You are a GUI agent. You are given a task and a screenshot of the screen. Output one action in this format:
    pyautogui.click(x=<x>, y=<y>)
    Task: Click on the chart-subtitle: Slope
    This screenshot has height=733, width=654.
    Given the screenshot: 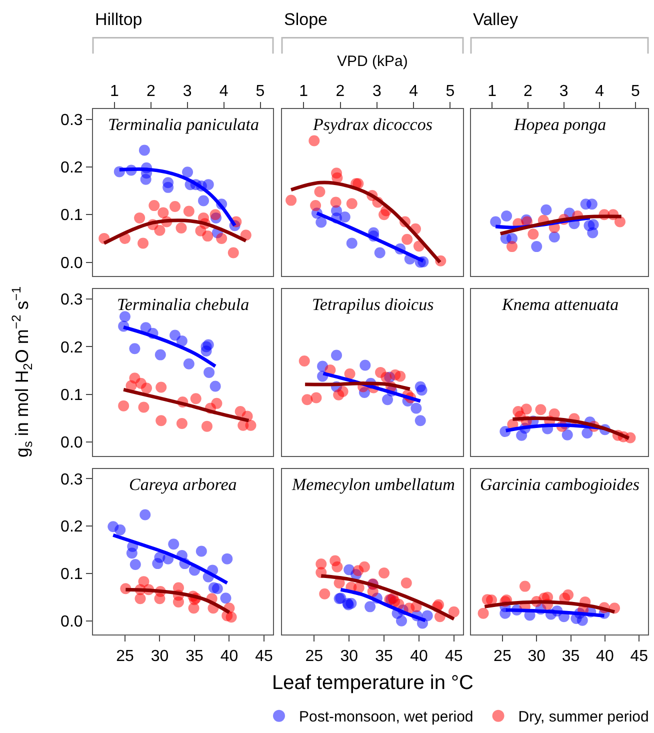 What is the action you would take?
    pyautogui.click(x=306, y=19)
    